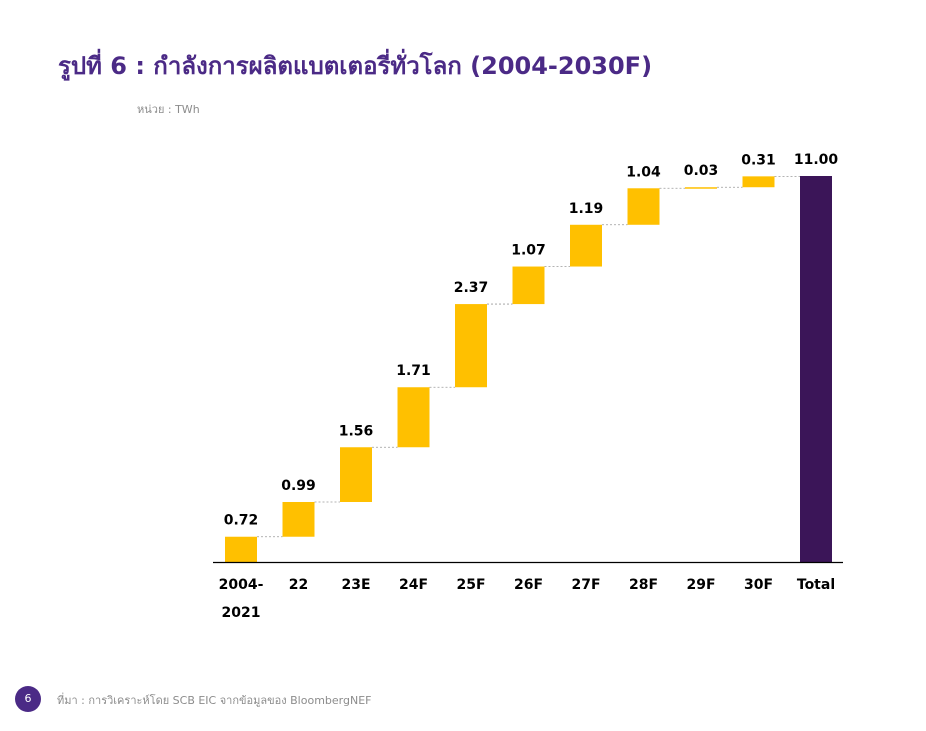 This screenshot has height=731, width=926. I want to click on data-label-10: 11.00, so click(816, 160).